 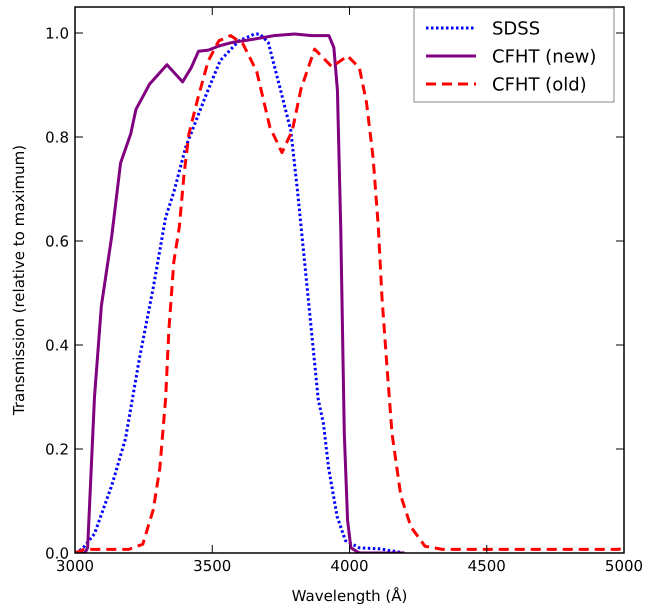 I want to click on x-tick-label: 3500, so click(x=212, y=566).